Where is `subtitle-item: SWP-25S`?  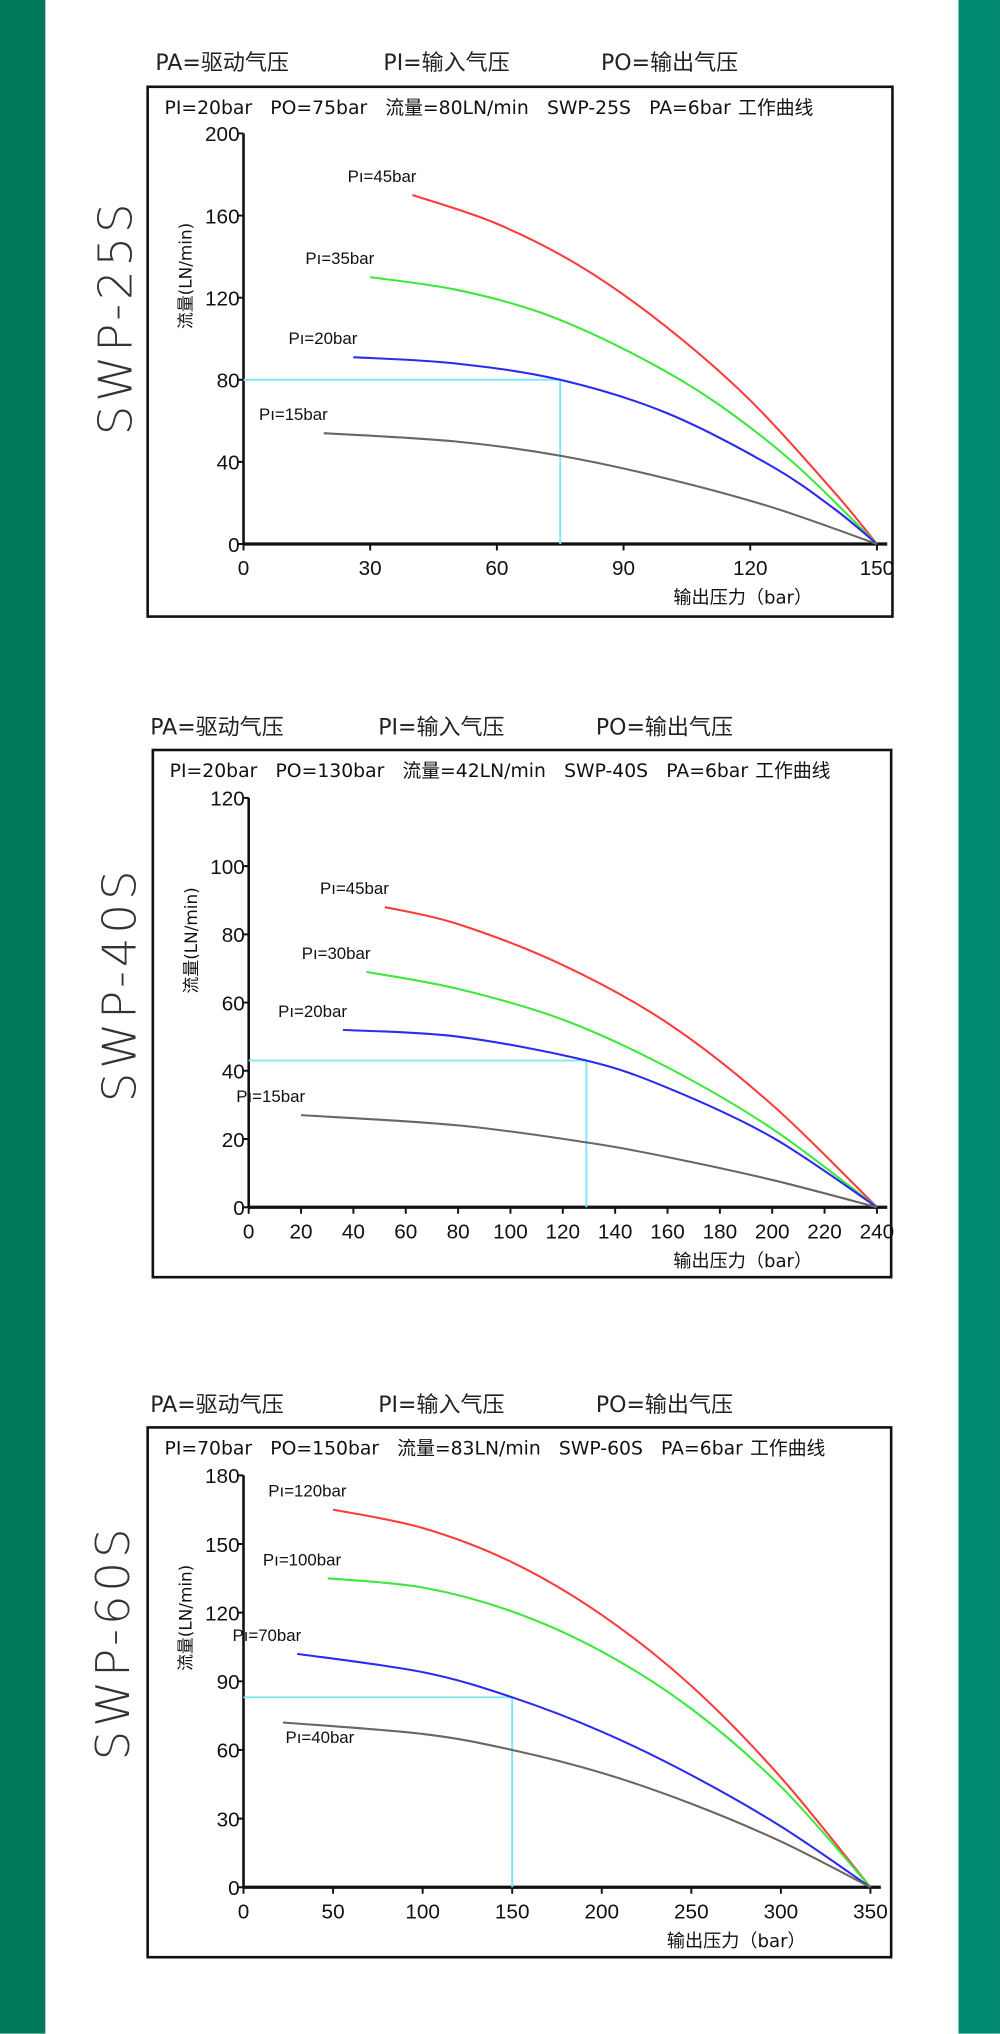
subtitle-item: SWP-25S is located at coordinates (588, 109).